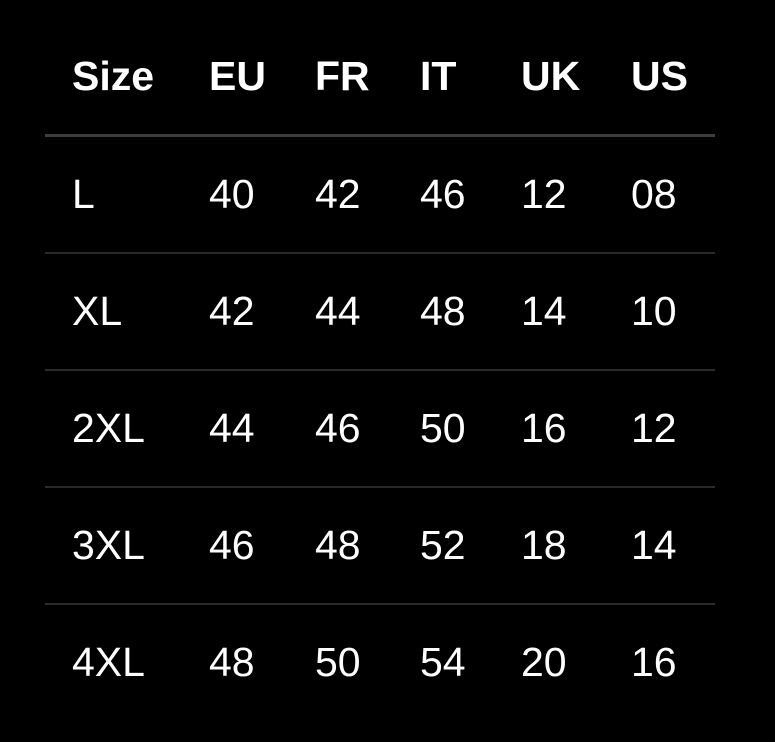 The width and height of the screenshot is (775, 742). I want to click on table-cell-fr: 42, so click(338, 194).